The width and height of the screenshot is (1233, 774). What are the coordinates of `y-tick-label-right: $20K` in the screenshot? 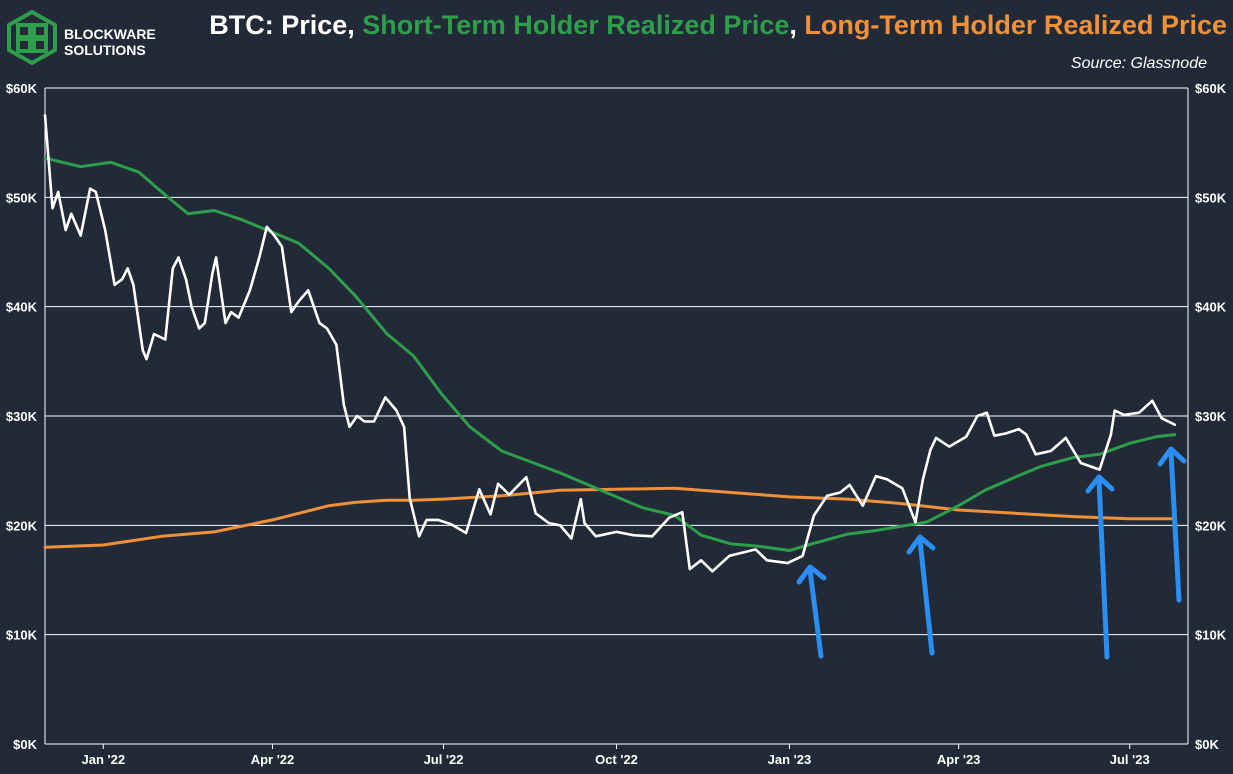 It's located at (1211, 525).